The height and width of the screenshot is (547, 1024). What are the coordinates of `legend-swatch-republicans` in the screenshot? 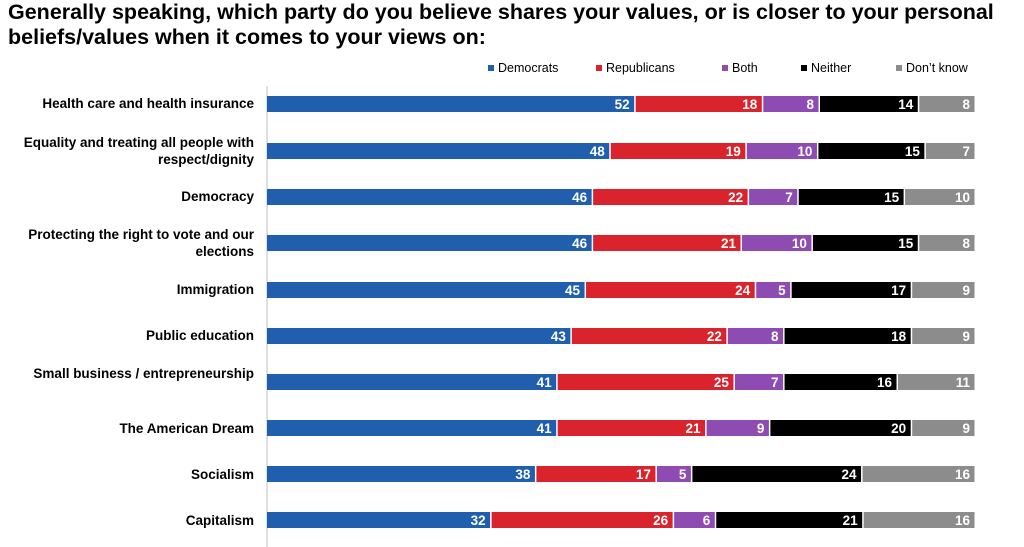 It's located at (599, 68).